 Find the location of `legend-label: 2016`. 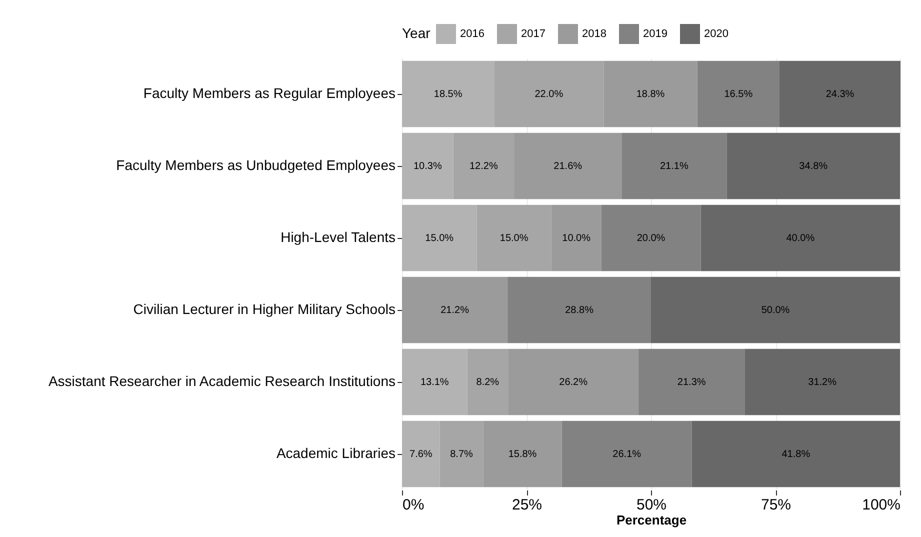

legend-label: 2016 is located at coordinates (472, 34).